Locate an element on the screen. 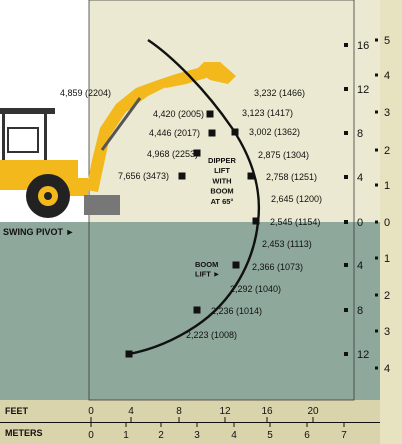  stabilizer-leg is located at coordinates (102, 205).